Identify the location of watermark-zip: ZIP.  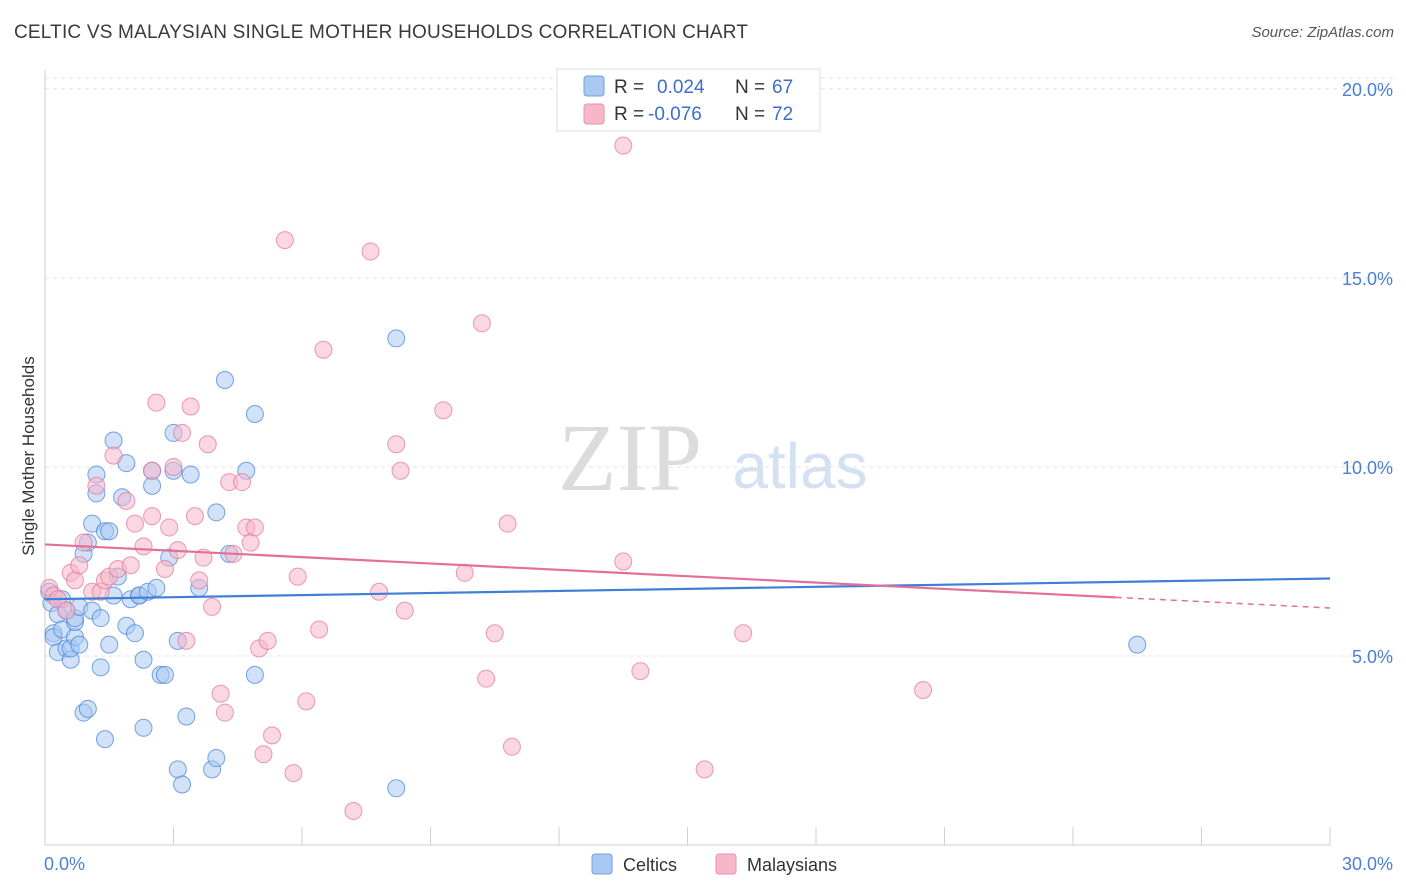
(630, 457).